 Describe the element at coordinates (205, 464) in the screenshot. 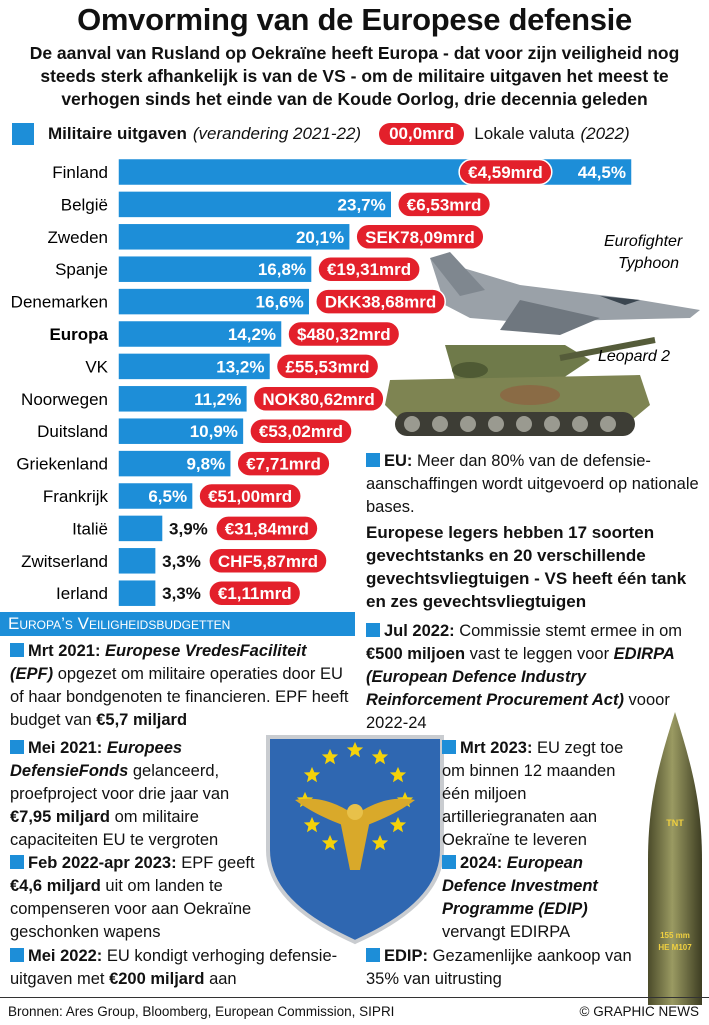

I see `value-label: 9,8%` at that location.